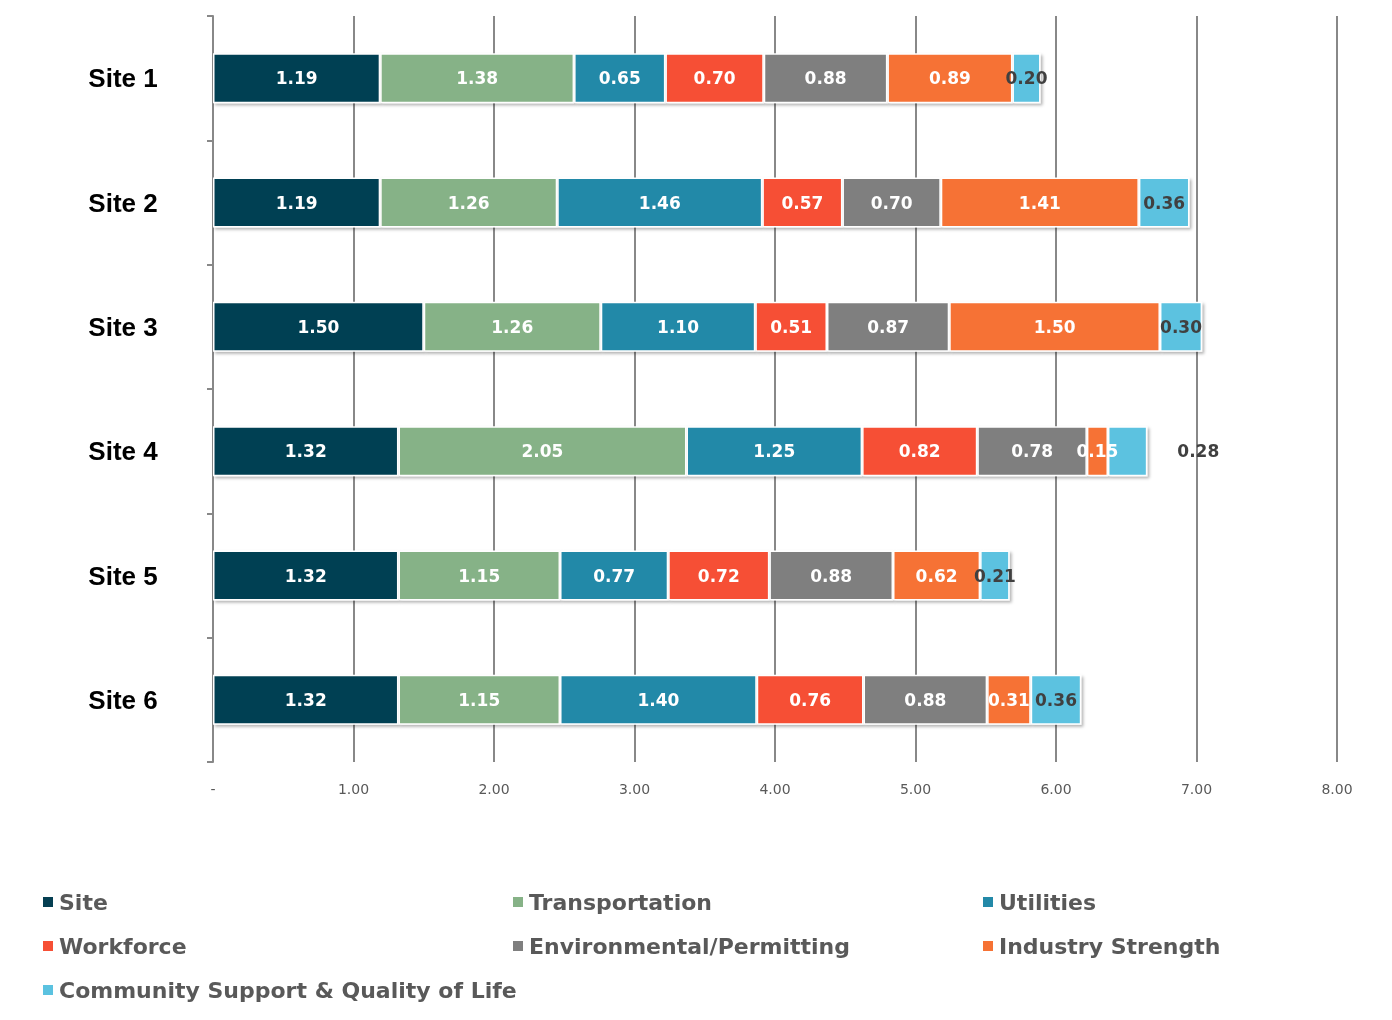  Describe the element at coordinates (353, 789) in the screenshot. I see `x-tick-label: 1.00` at that location.